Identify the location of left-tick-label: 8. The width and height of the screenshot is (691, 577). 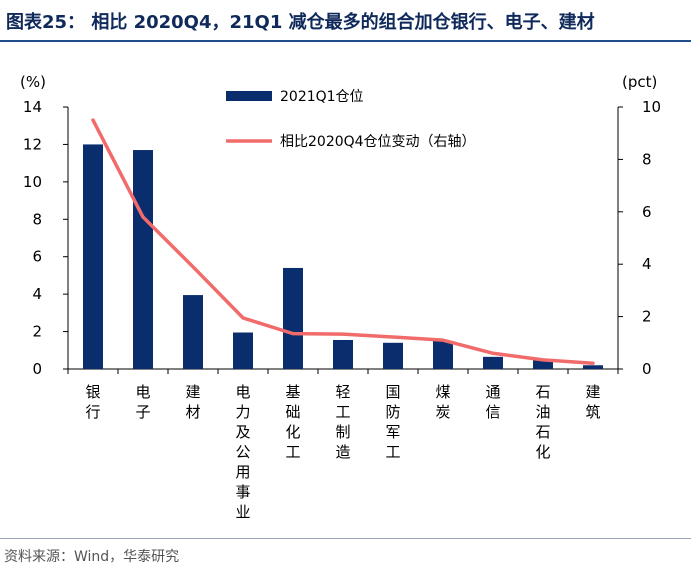
(37, 219).